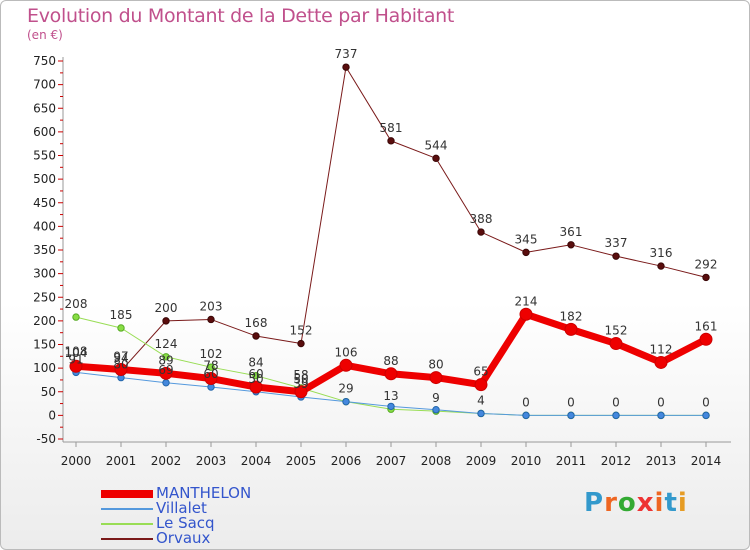 This screenshot has height=550, width=750. Describe the element at coordinates (44, 85) in the screenshot. I see `y-tick-label: 700` at that location.